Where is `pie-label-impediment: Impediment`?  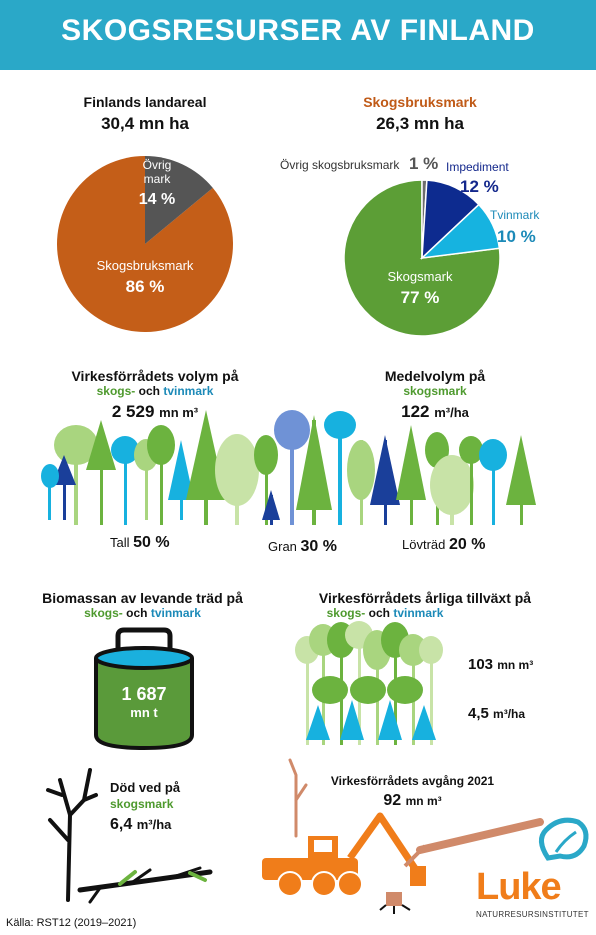 pie-label-impediment: Impediment is located at coordinates (477, 167).